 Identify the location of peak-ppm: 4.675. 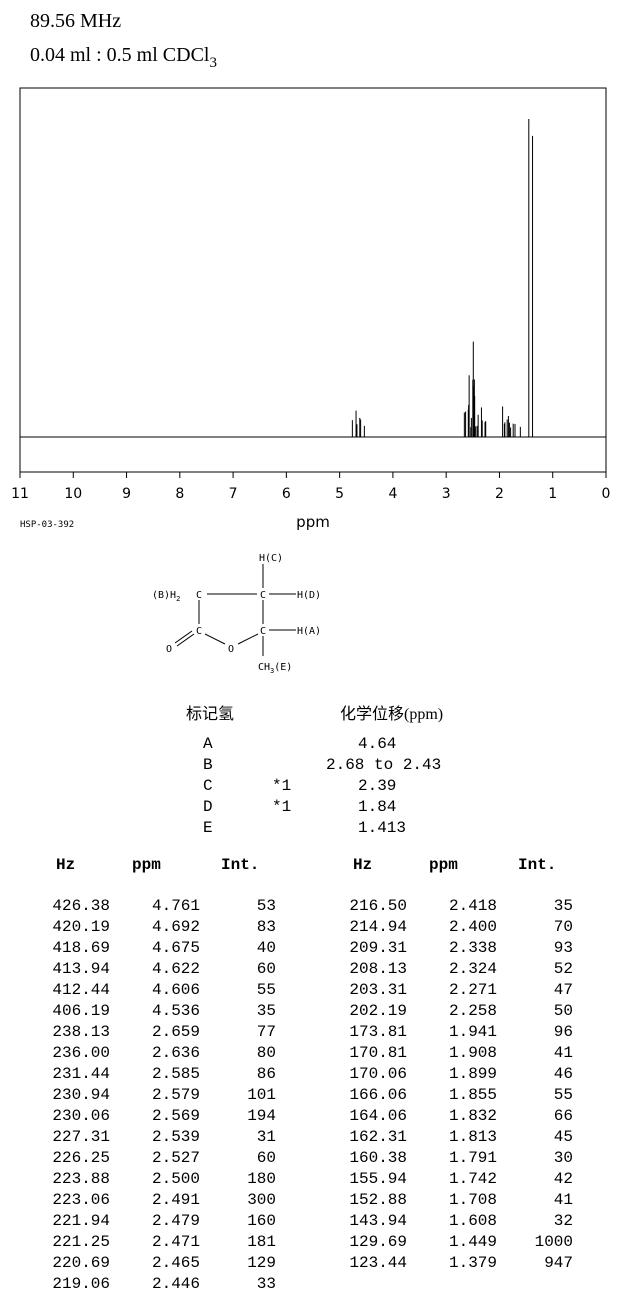
(175, 948).